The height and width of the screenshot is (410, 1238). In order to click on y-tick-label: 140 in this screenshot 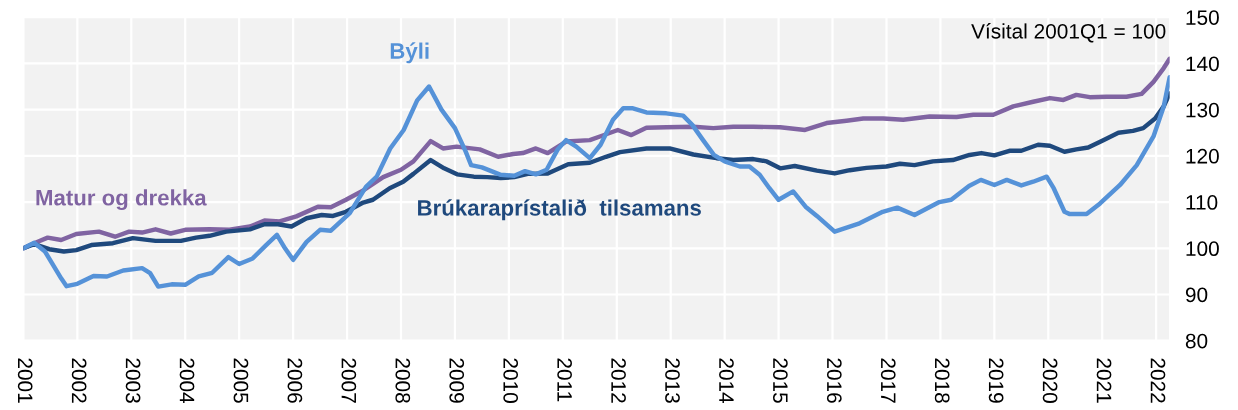, I will do `click(1202, 64)`.